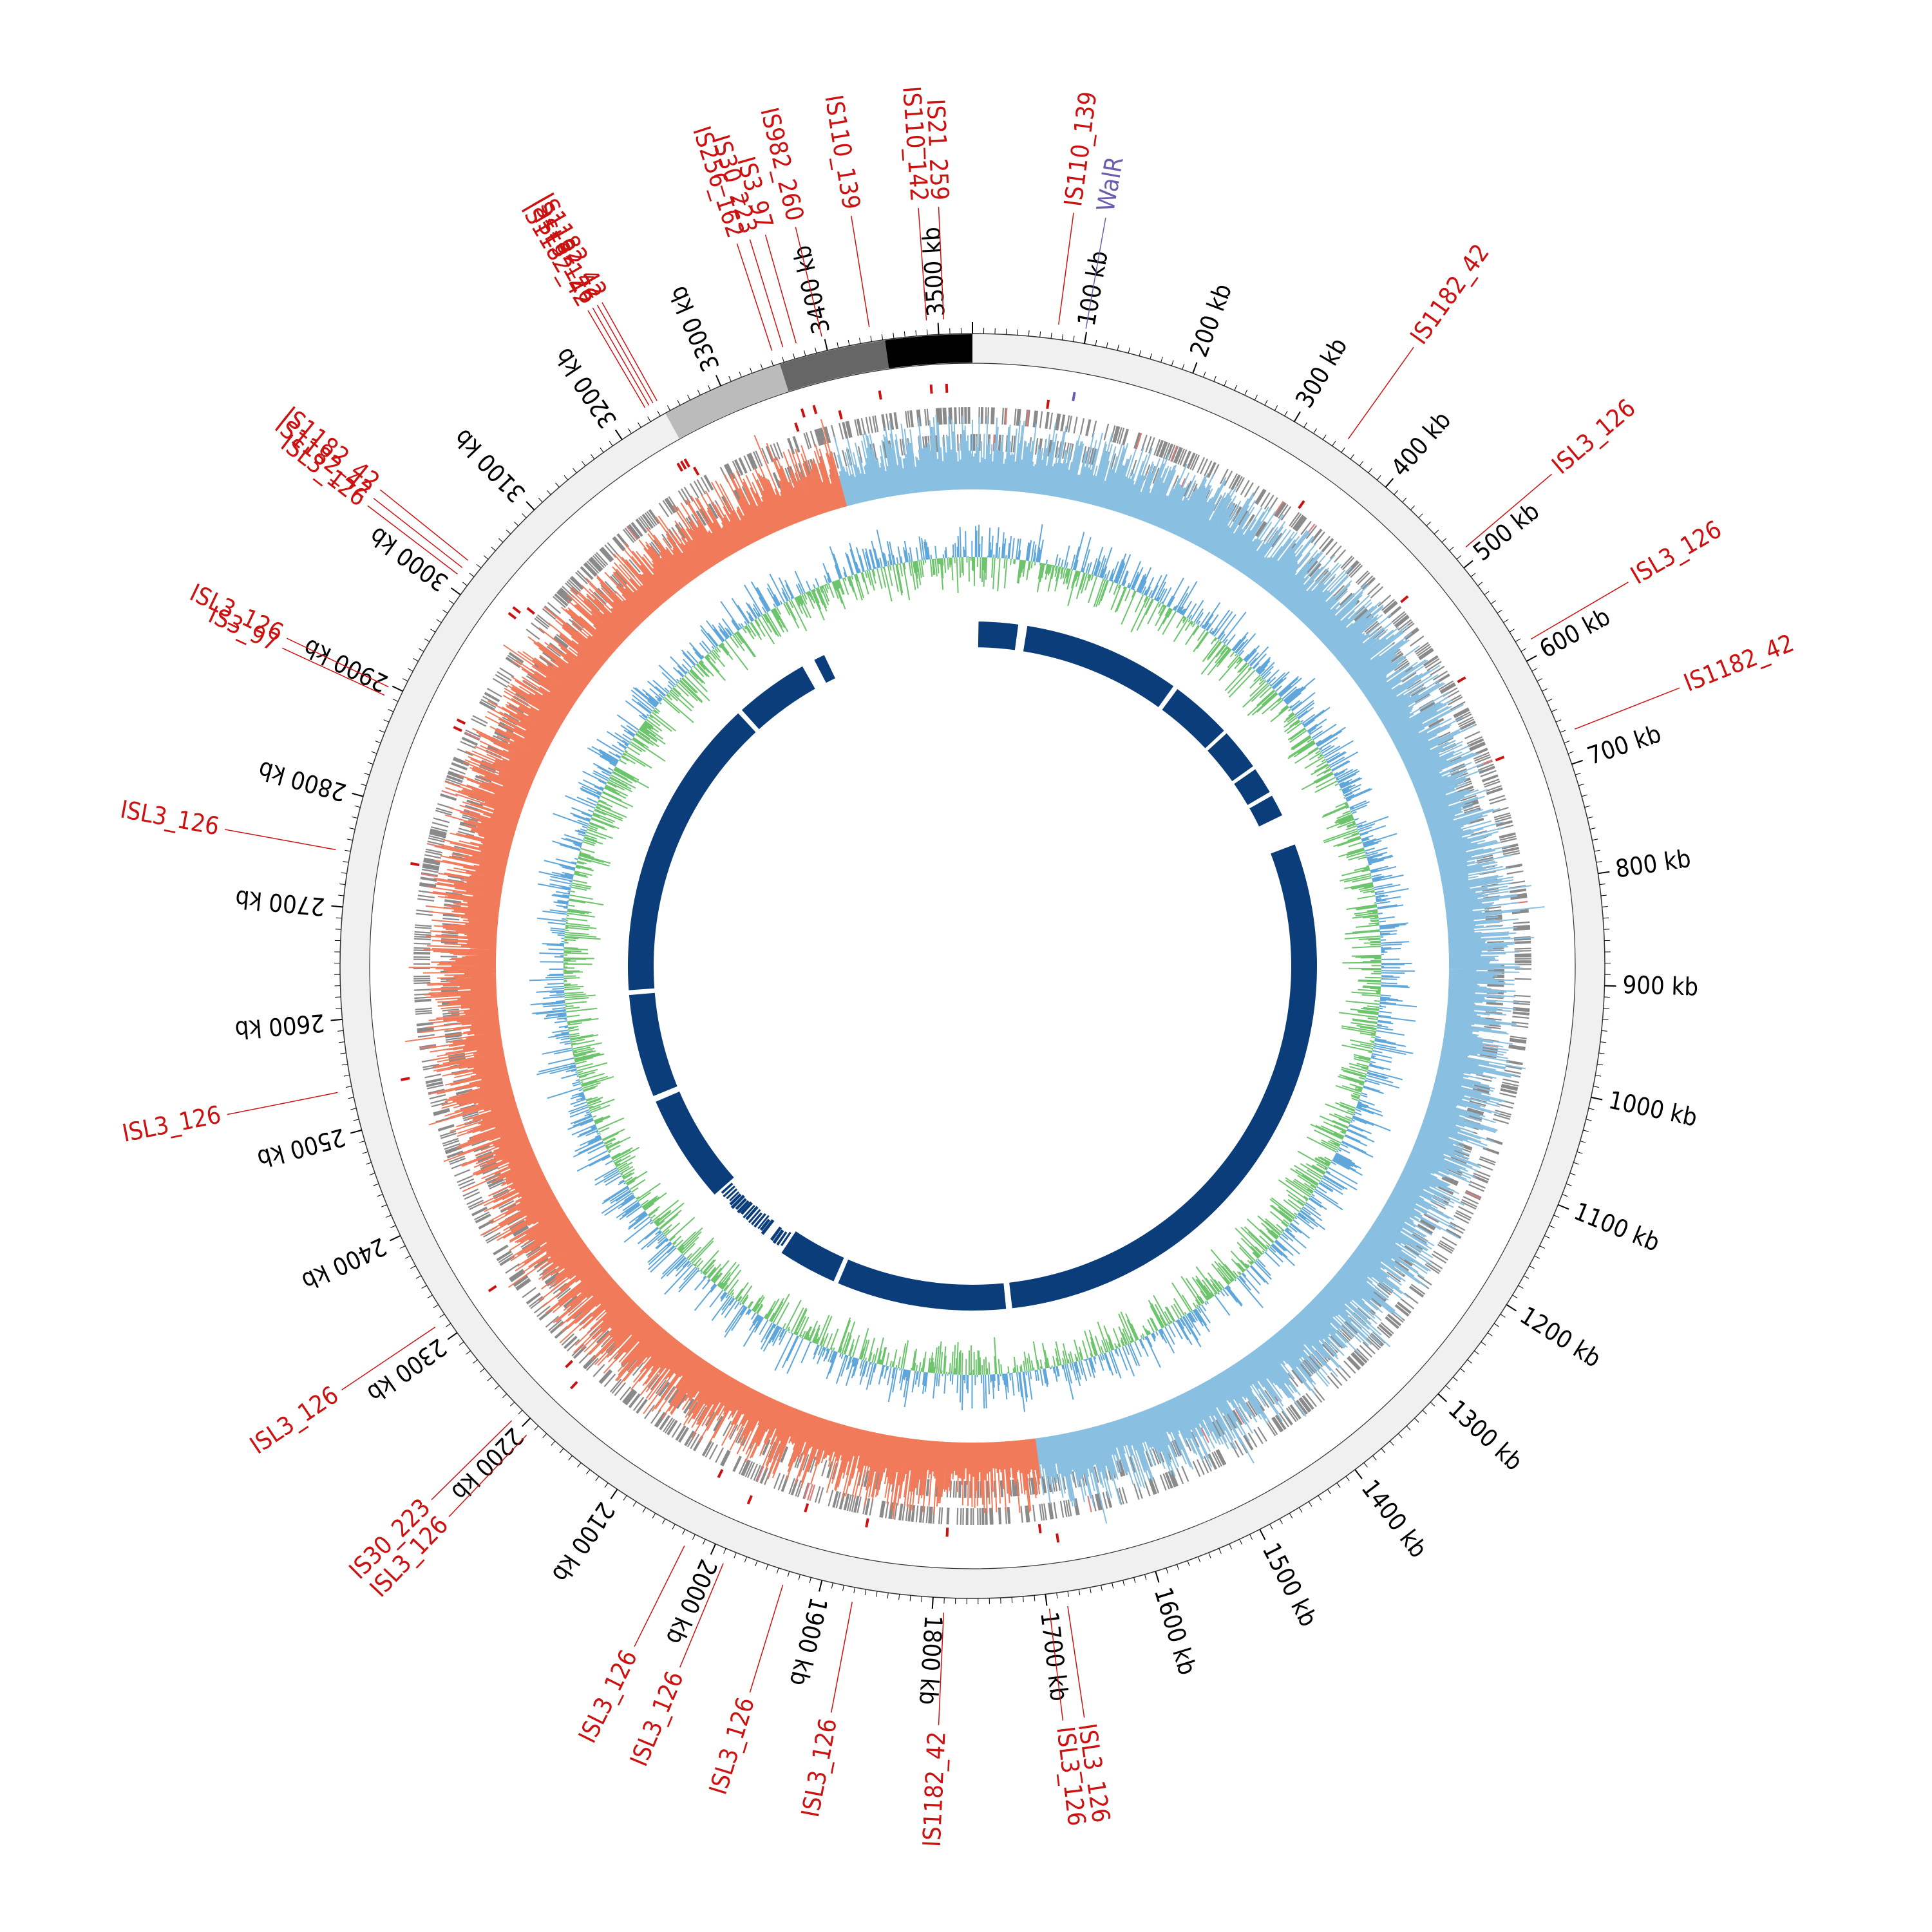 This screenshot has width=1932, height=1932. I want to click on is-element-label: ISL3_126, so click(732, 1746).